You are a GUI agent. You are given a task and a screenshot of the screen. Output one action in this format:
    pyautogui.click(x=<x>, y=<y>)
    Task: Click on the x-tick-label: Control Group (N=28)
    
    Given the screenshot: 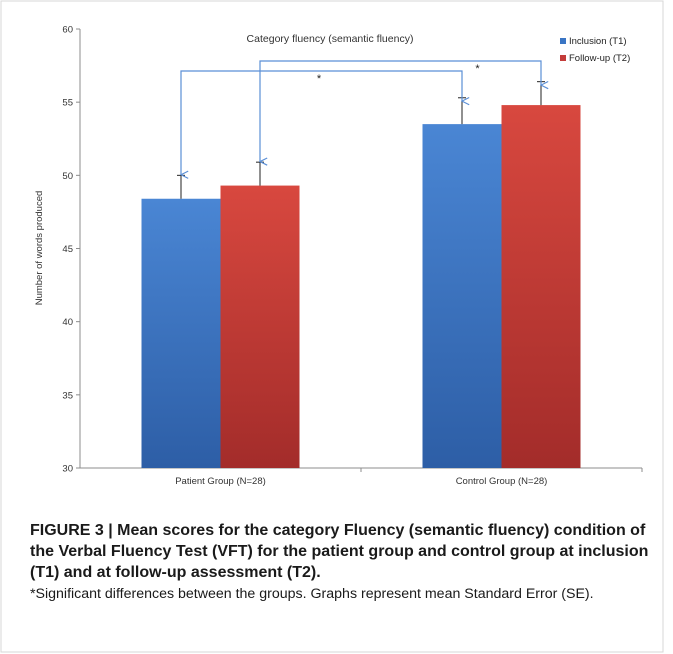 What is the action you would take?
    pyautogui.click(x=502, y=481)
    